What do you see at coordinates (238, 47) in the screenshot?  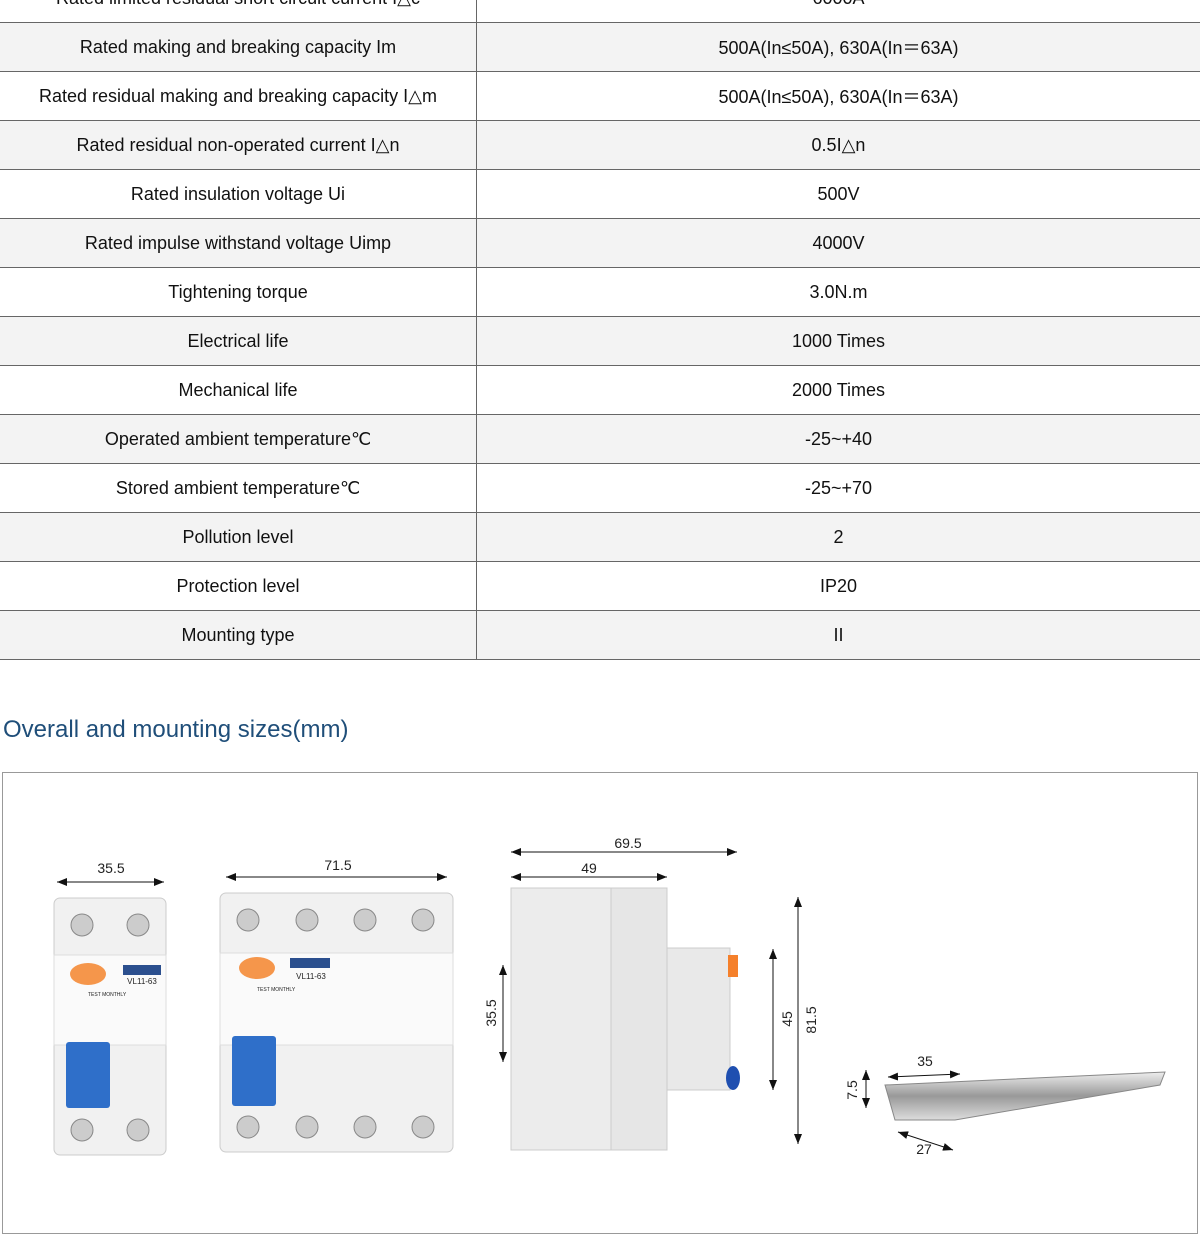 I see `spec-name: Rated making and breaking capacity Im` at bounding box center [238, 47].